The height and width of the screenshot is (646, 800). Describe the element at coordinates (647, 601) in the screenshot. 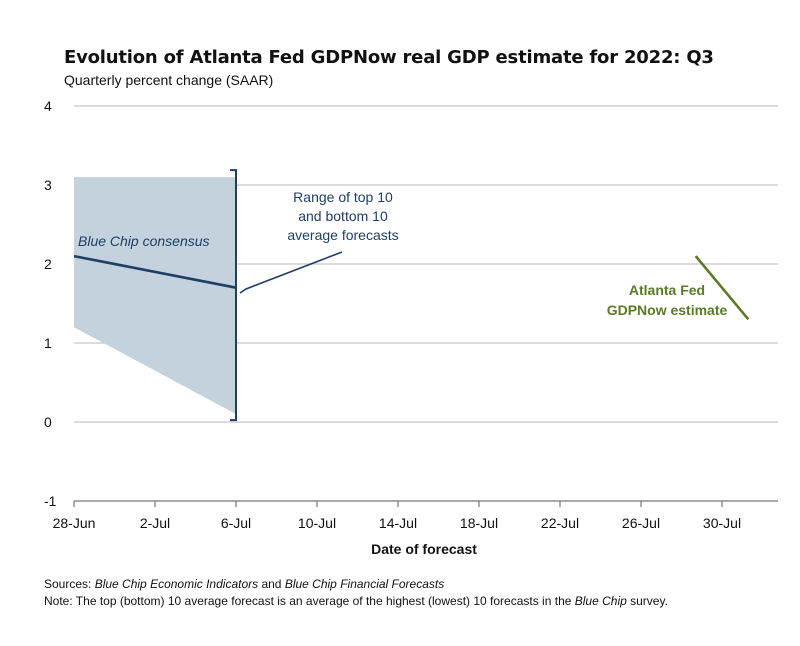

I see `note-text-2: survey.` at that location.